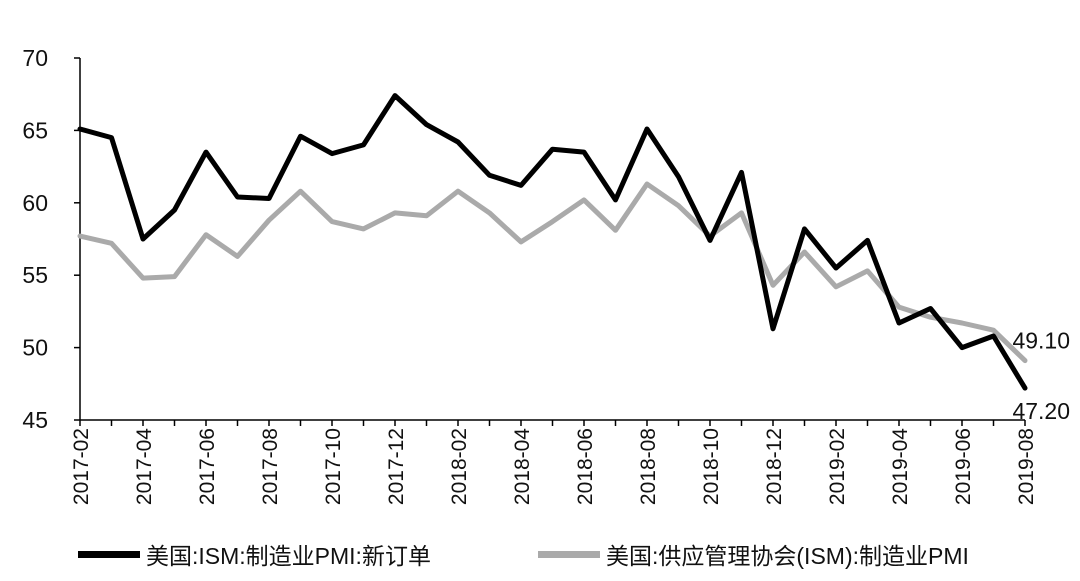  I want to click on x-tick-label: 2019-04, so click(900, 466).